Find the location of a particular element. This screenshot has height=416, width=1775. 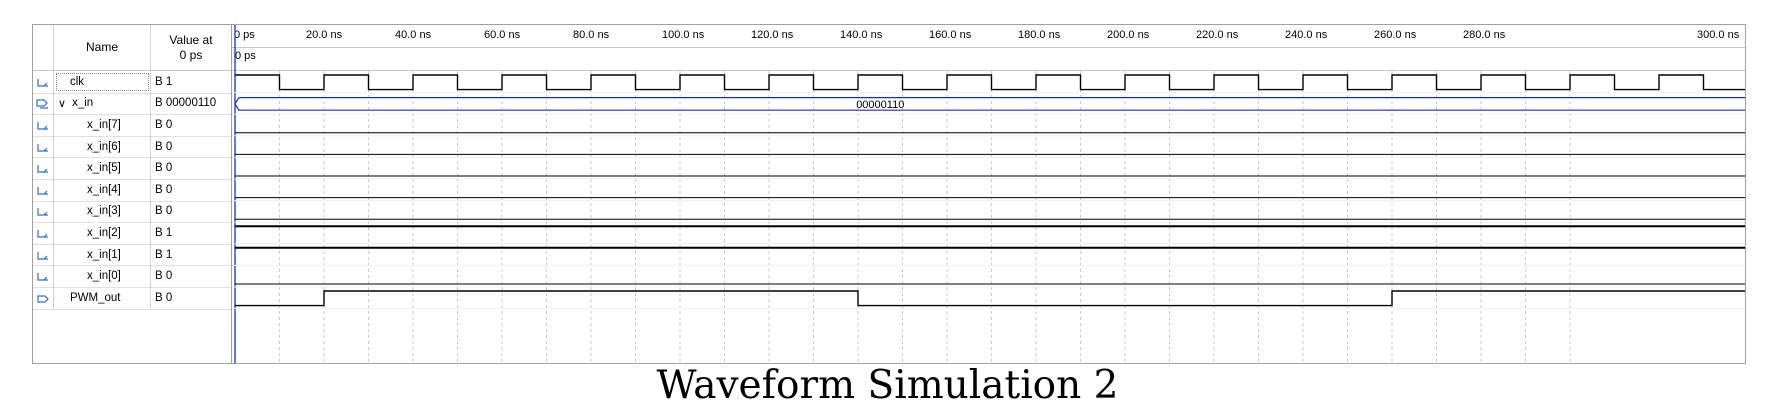

time-tick-label: 260.0 ns is located at coordinates (1395, 35).